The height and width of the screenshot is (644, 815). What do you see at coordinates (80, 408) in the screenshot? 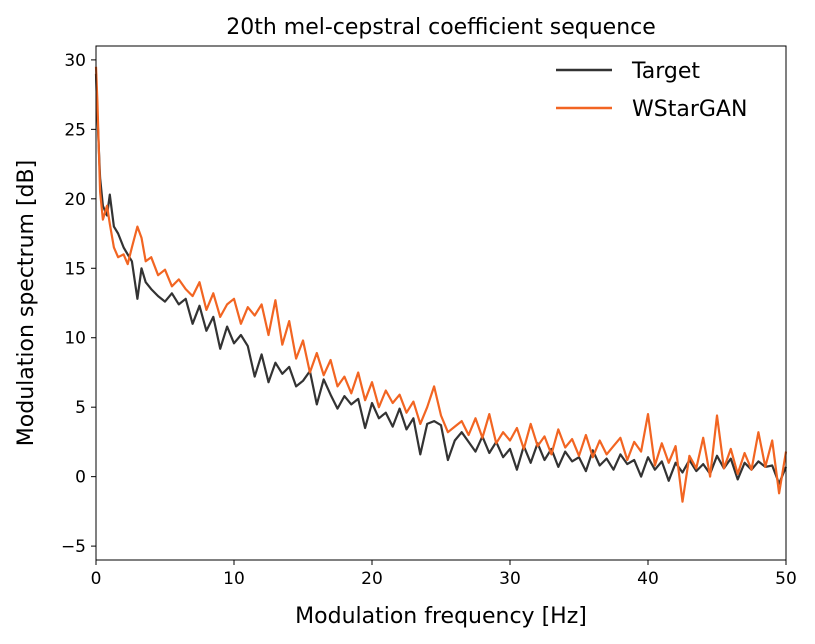
I see `y-tick-label: 5` at bounding box center [80, 408].